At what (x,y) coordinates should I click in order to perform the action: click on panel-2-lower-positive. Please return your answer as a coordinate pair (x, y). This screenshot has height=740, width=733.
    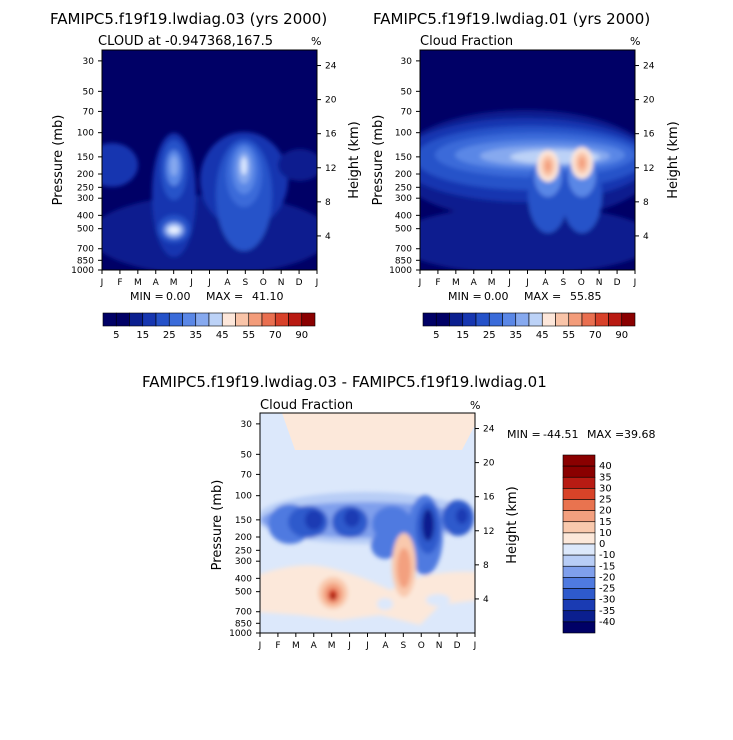
    Looking at the image, I should click on (367, 595).